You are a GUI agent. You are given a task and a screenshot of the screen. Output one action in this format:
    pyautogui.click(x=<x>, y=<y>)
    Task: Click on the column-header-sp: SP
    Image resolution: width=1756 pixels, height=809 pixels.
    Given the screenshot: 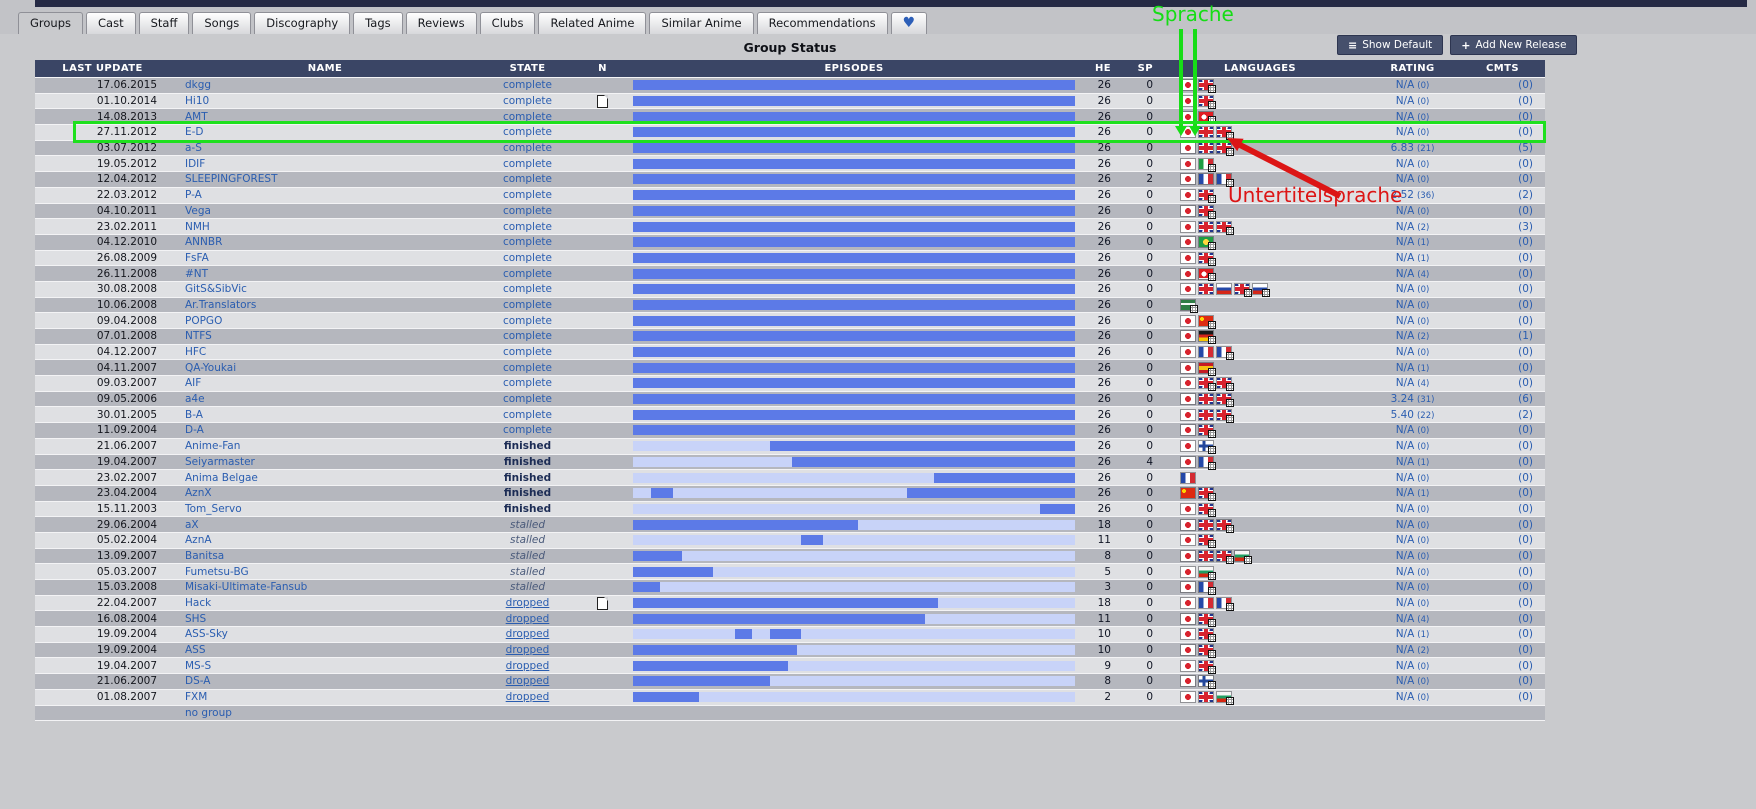 What is the action you would take?
    pyautogui.click(x=1145, y=68)
    